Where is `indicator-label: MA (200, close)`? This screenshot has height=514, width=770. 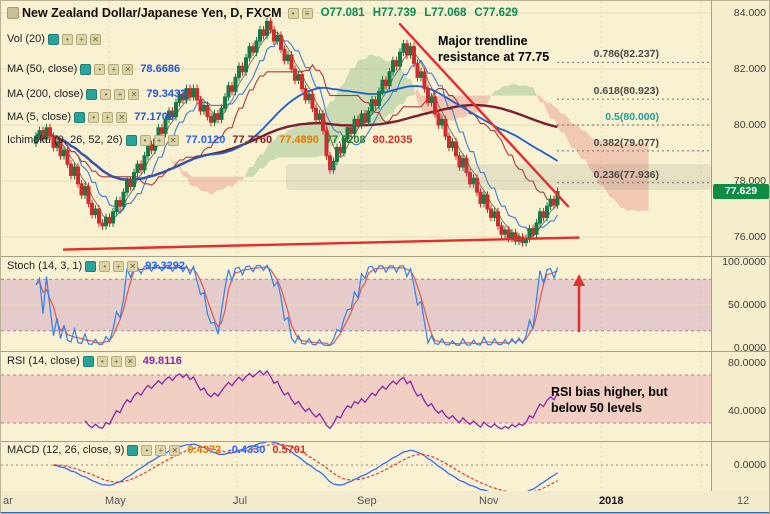
indicator-label: MA (200, close) is located at coordinates (45, 94).